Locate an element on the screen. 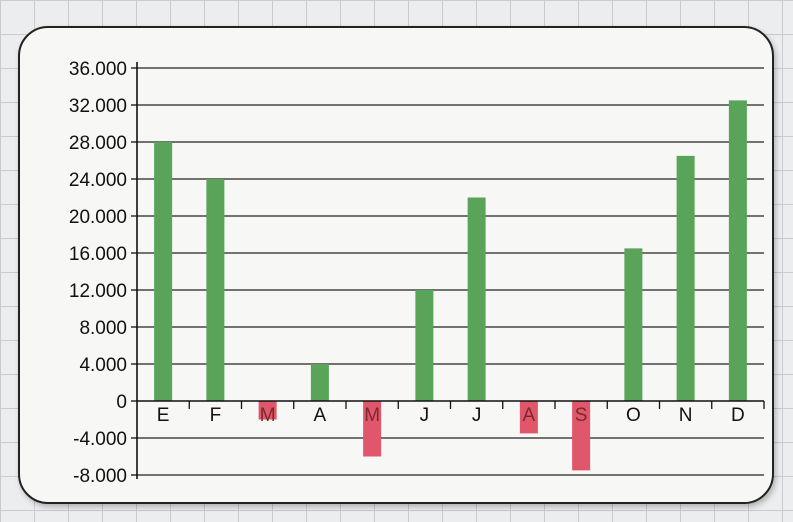 The image size is (793, 522). y-tick-label: 36.000 is located at coordinates (98, 69).